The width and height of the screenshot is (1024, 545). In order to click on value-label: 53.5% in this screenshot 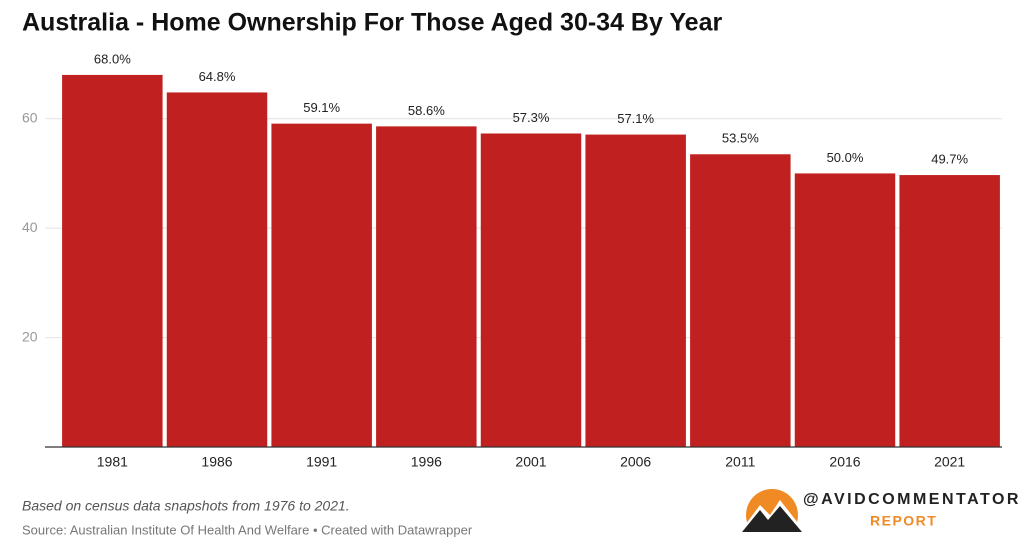, I will do `click(740, 138)`.